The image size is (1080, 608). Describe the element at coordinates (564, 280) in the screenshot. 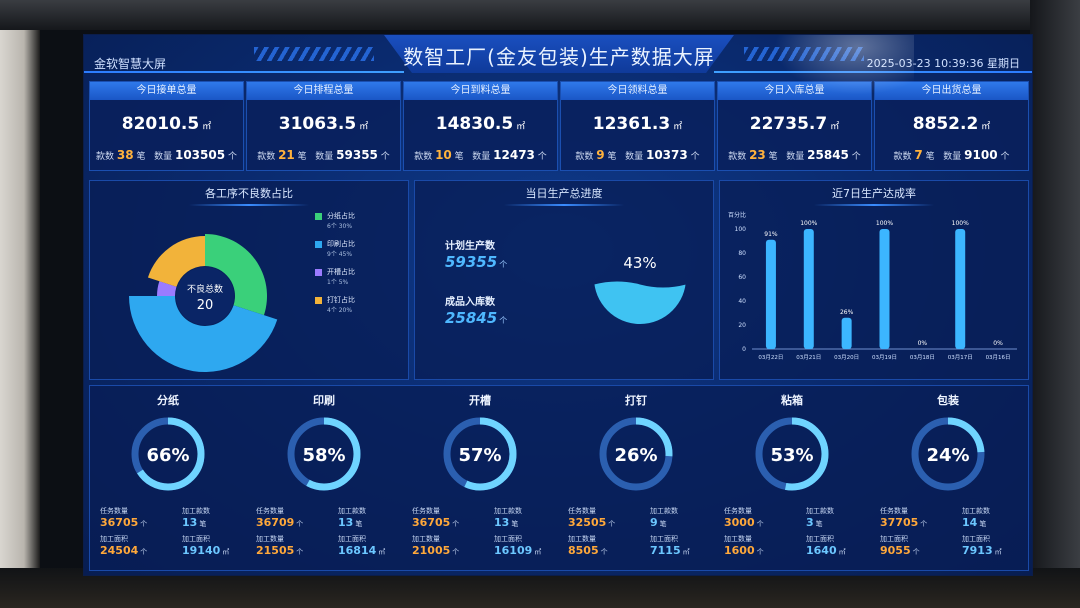

I see `progress-panel: 当日生产总进度 计划生产数 59355 个 成品入库数 25845 个 43%` at that location.